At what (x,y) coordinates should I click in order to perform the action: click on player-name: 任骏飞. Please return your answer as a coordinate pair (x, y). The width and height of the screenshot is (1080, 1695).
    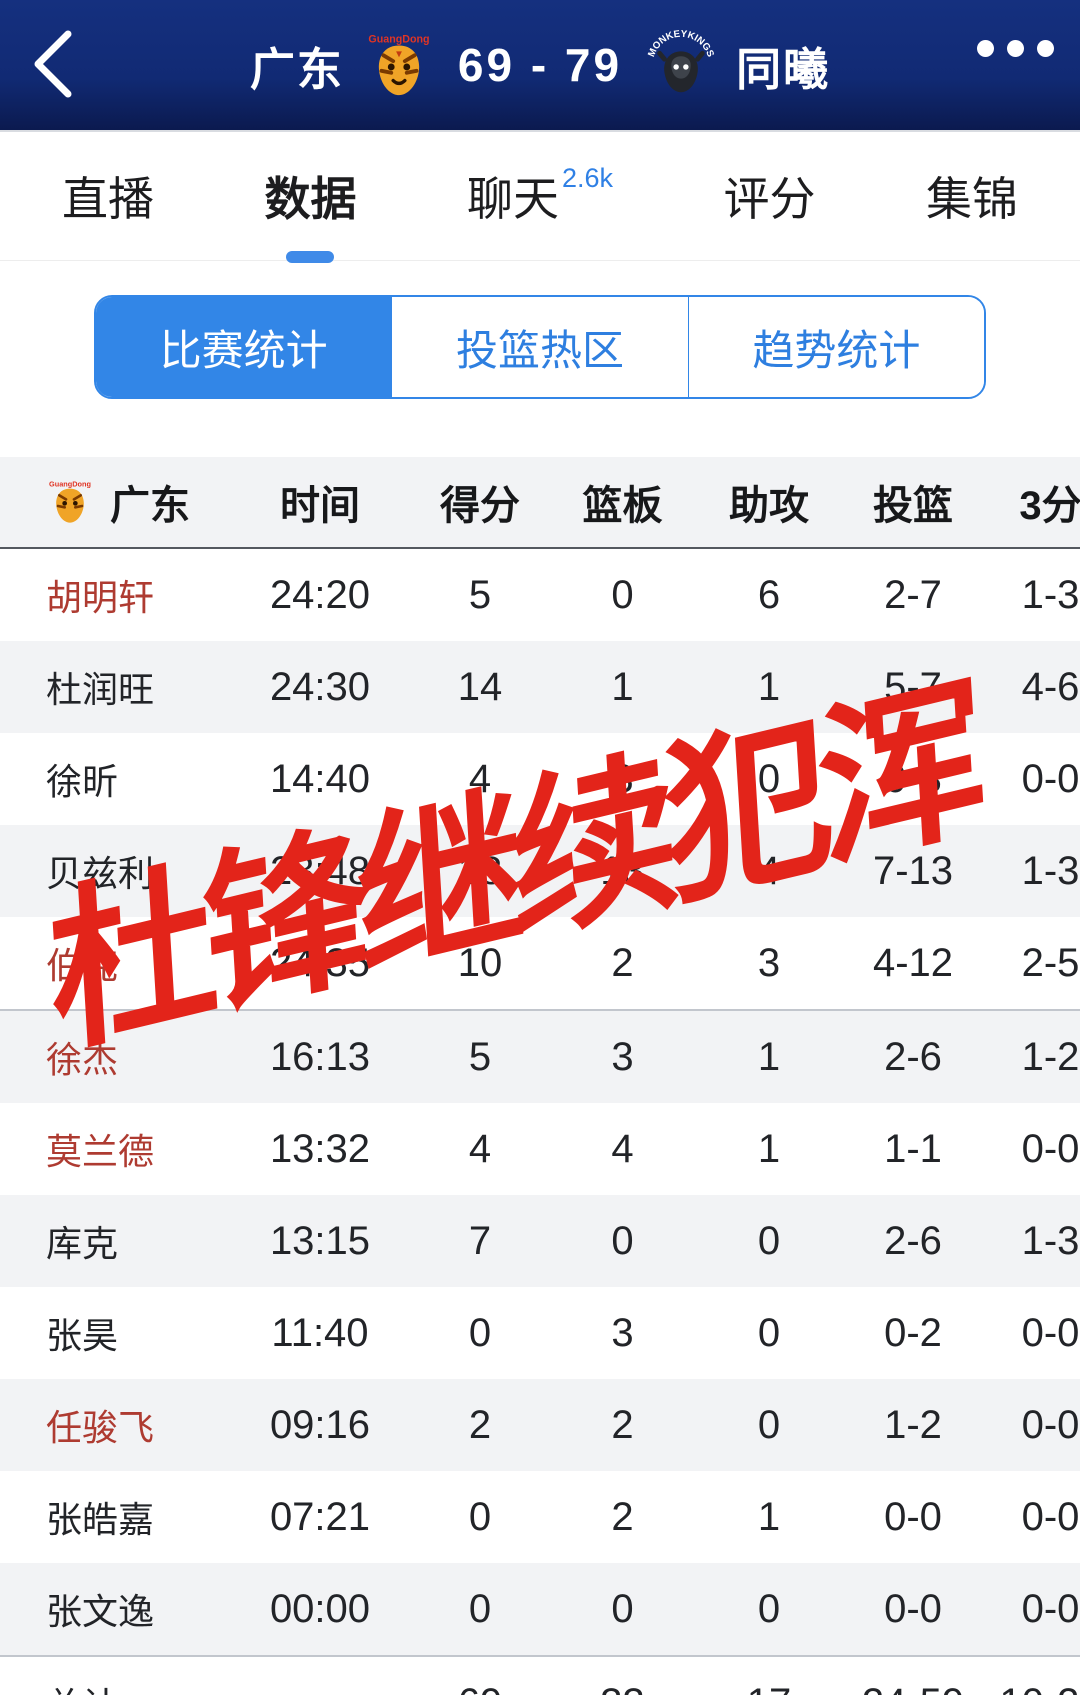
    Looking at the image, I should click on (100, 1427).